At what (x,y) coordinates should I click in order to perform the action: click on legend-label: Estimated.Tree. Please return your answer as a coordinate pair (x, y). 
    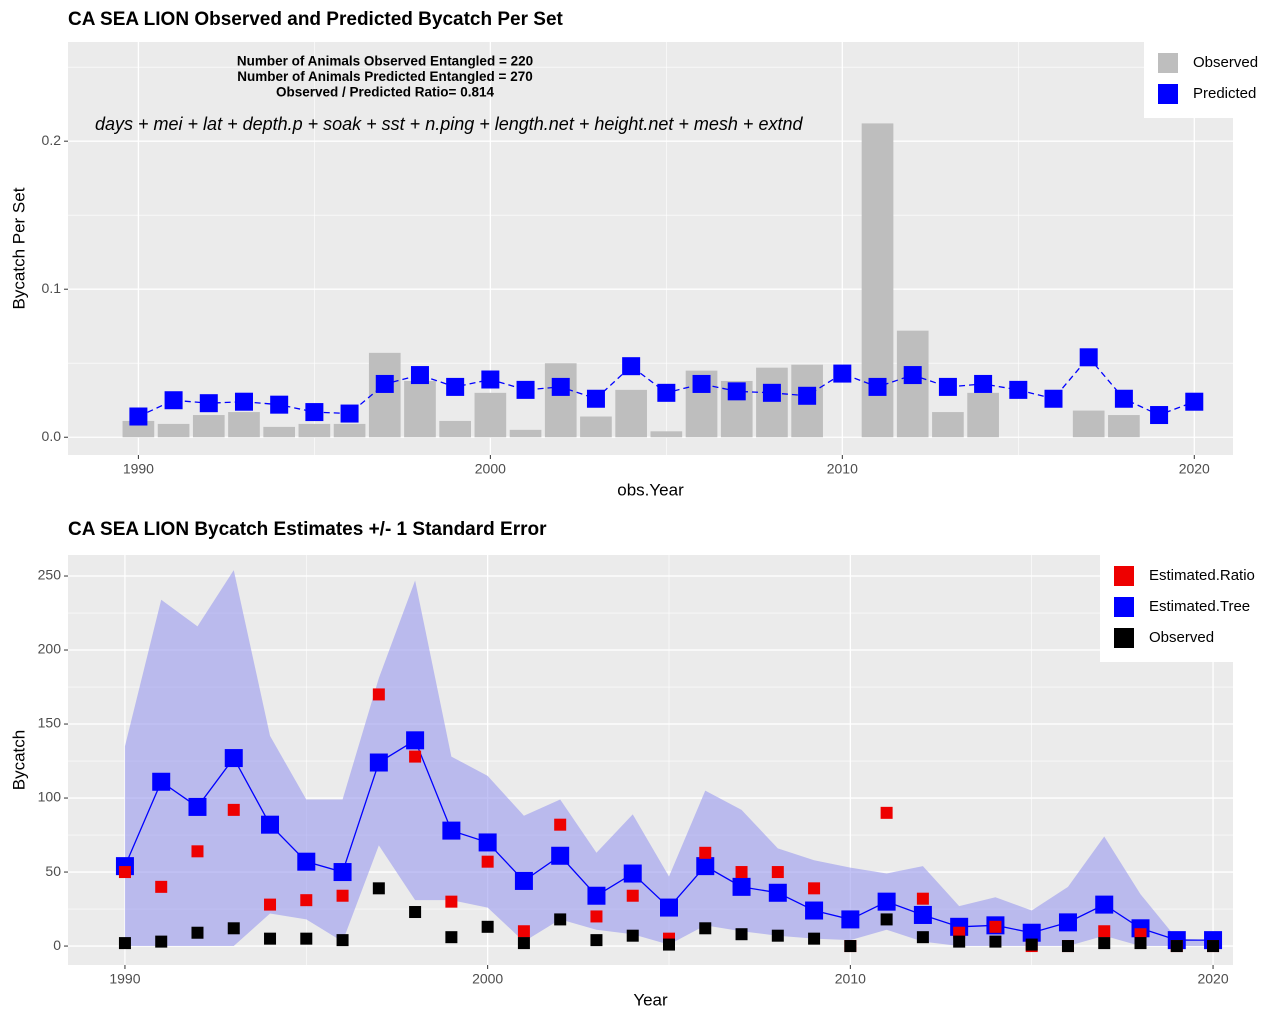
    Looking at the image, I should click on (1199, 606).